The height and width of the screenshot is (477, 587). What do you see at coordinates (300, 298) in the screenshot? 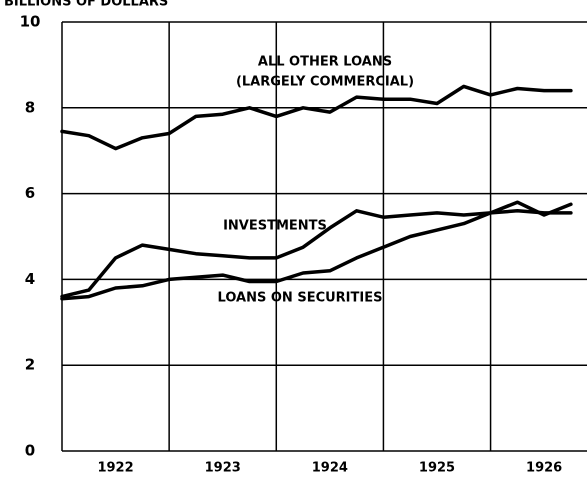
I see `series-label: LOANS ON SECURITIES` at bounding box center [300, 298].